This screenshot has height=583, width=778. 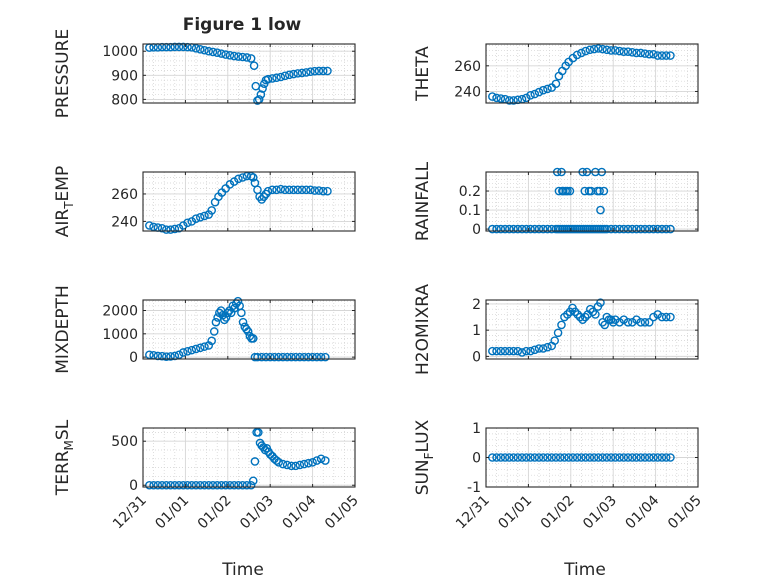 I want to click on y-axis-label: TERRMSL, so click(x=64, y=457).